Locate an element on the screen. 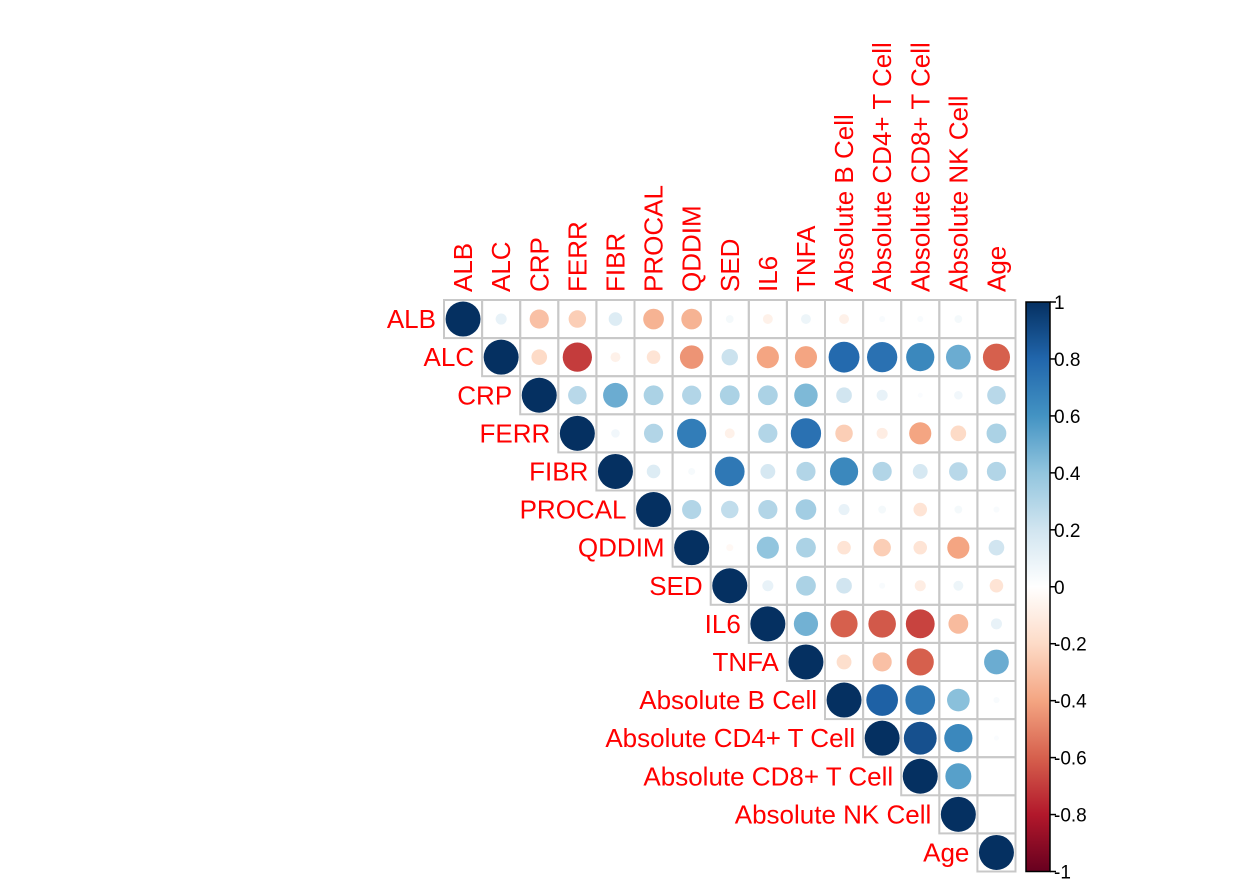  row-label-procal: PROCAL is located at coordinates (573, 510).